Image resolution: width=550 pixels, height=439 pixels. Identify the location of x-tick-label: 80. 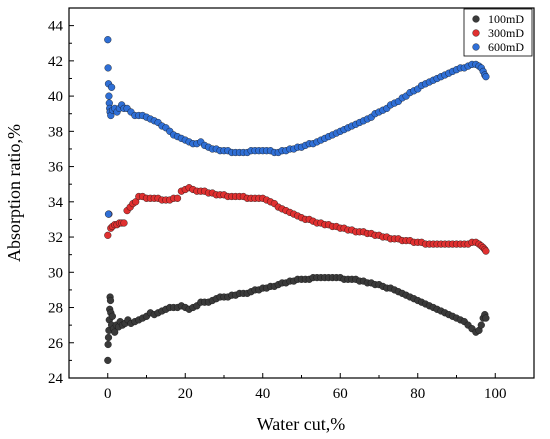
(417, 394).